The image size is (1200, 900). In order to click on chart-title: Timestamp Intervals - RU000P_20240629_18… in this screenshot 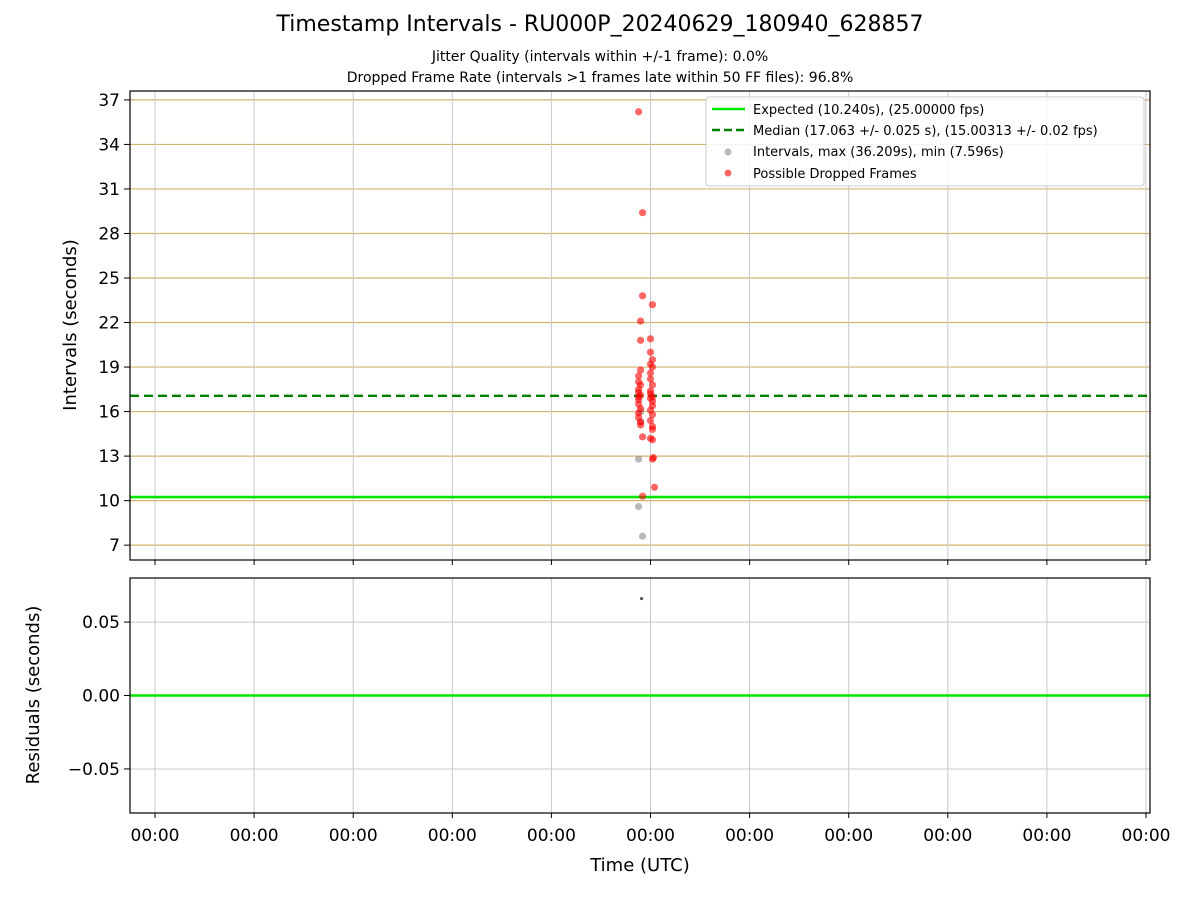, I will do `click(600, 24)`.